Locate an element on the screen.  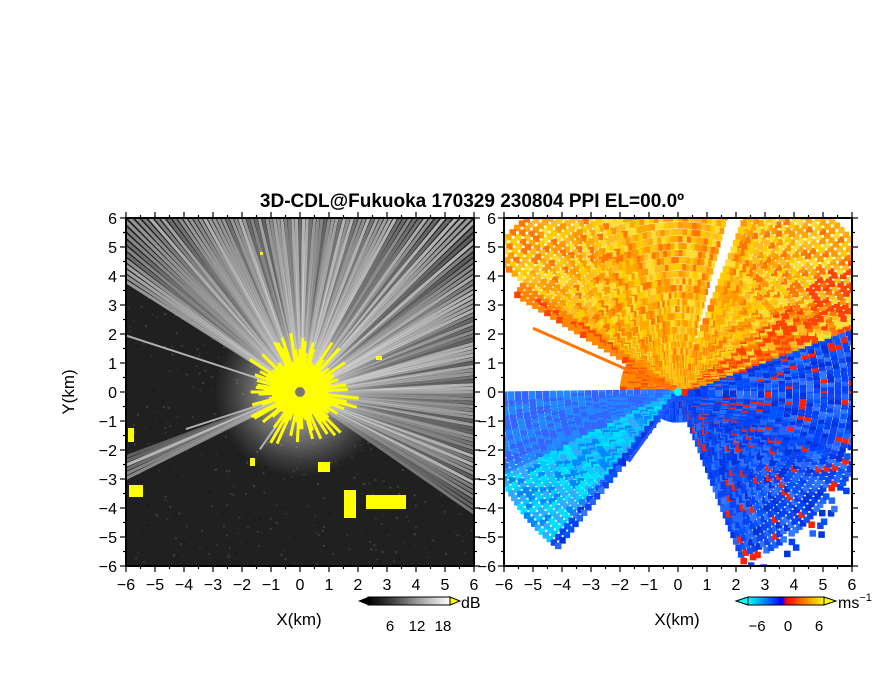
y-tick-label: 0 is located at coordinates (112, 393).